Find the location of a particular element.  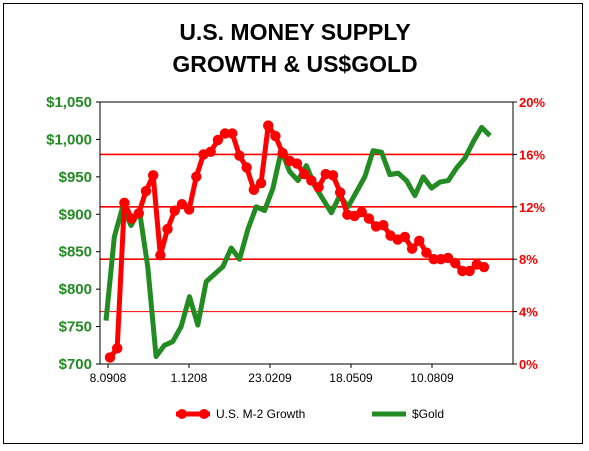

x-tick-label: 8.0908 is located at coordinates (108, 378).